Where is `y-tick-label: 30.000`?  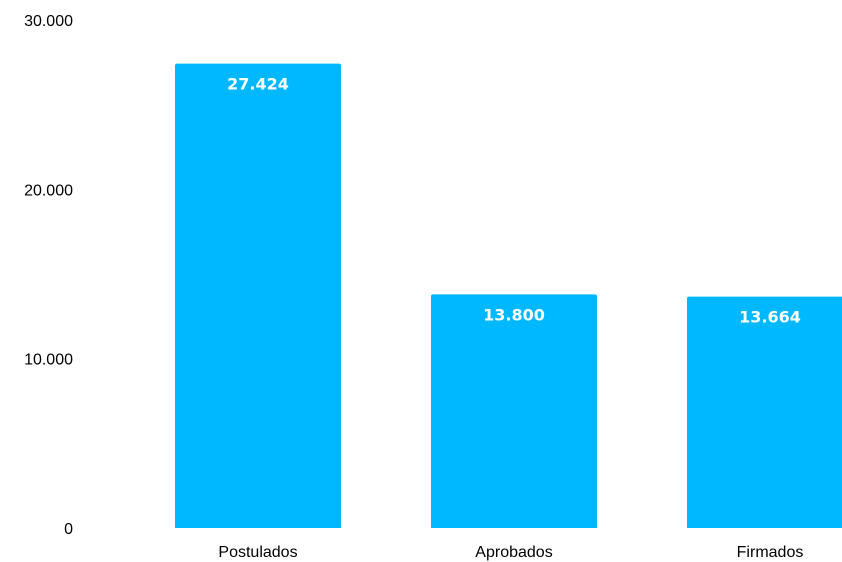
y-tick-label: 30.000 is located at coordinates (48, 21).